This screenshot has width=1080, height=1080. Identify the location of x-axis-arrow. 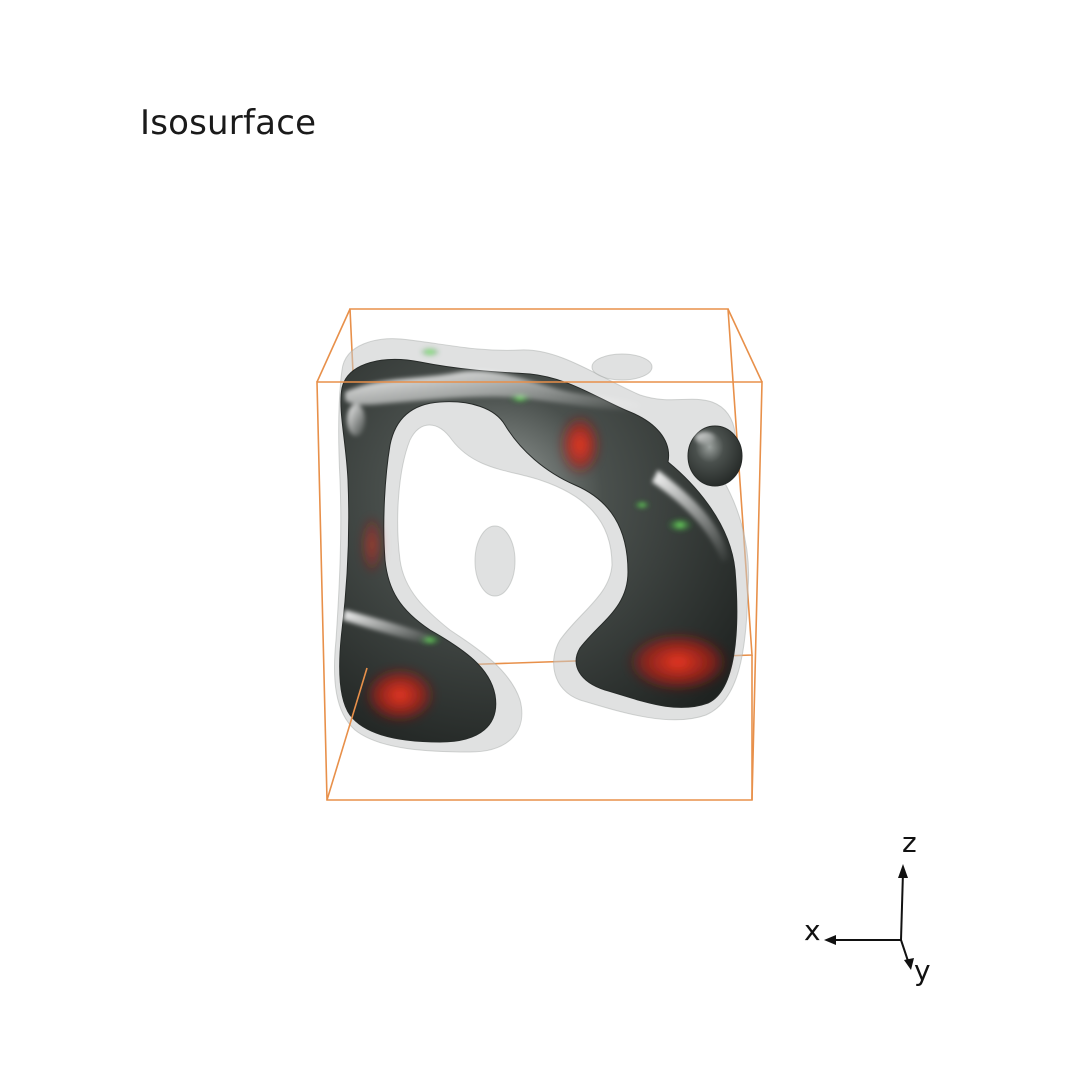
(830, 940).